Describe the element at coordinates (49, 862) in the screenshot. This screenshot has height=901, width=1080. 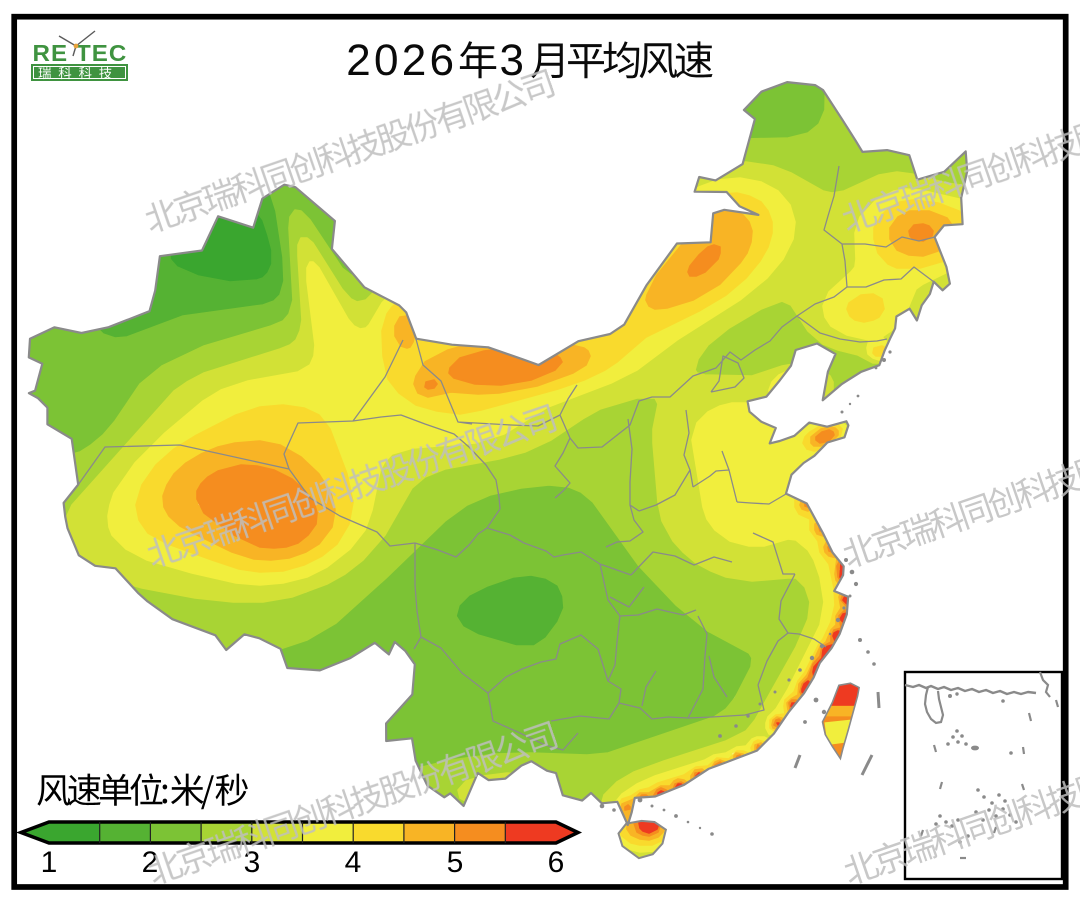
I see `svg-text: 1` at that location.